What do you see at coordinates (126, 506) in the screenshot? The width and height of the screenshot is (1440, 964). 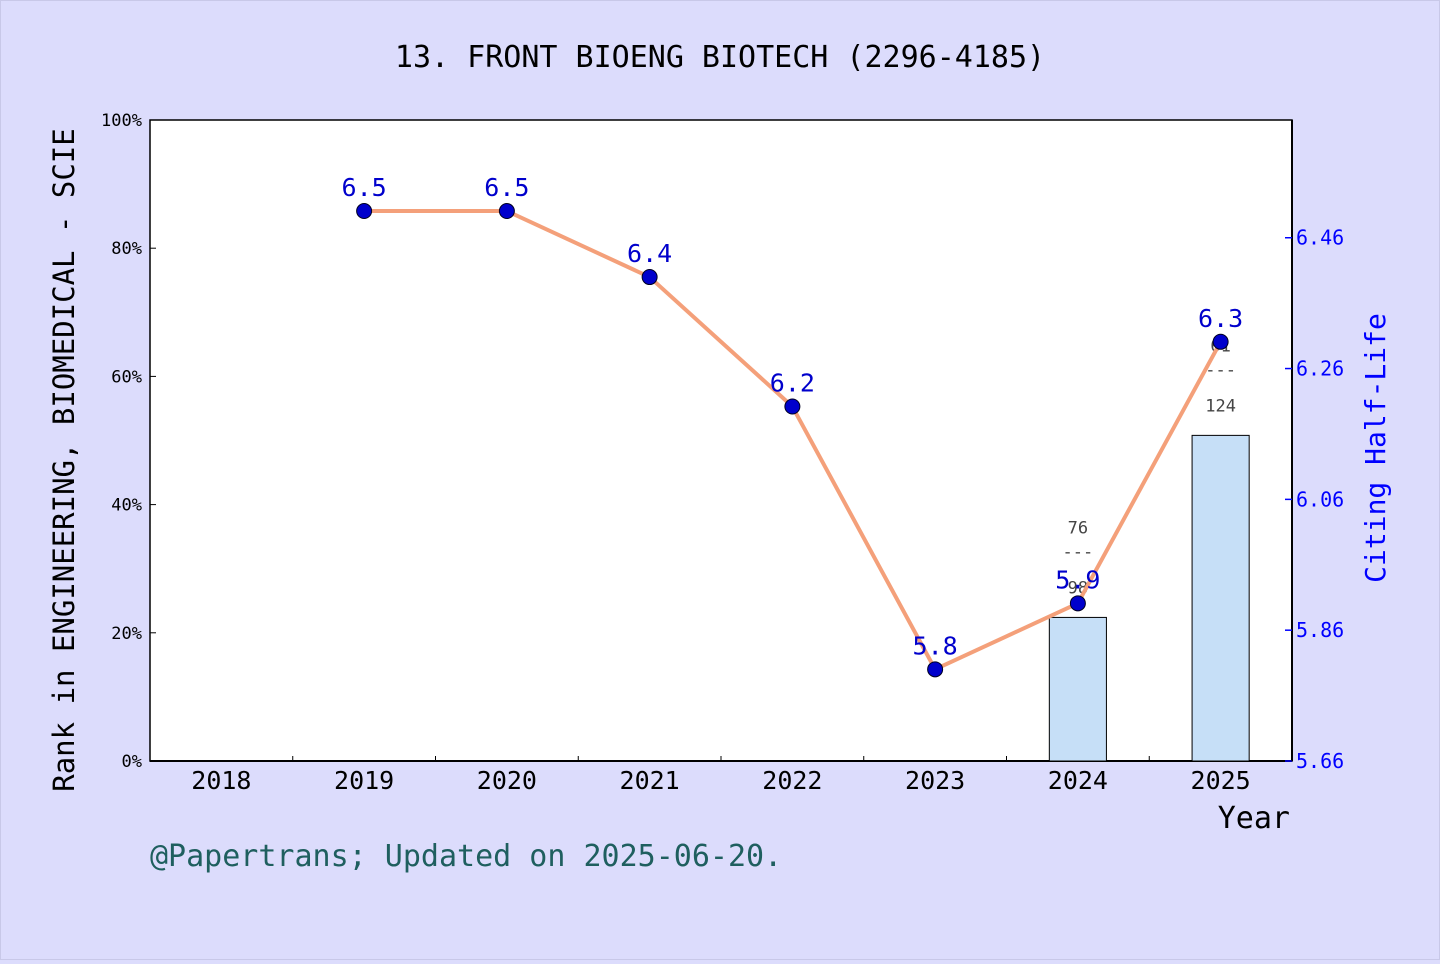 I see `left-tick-label: 40%` at bounding box center [126, 506].